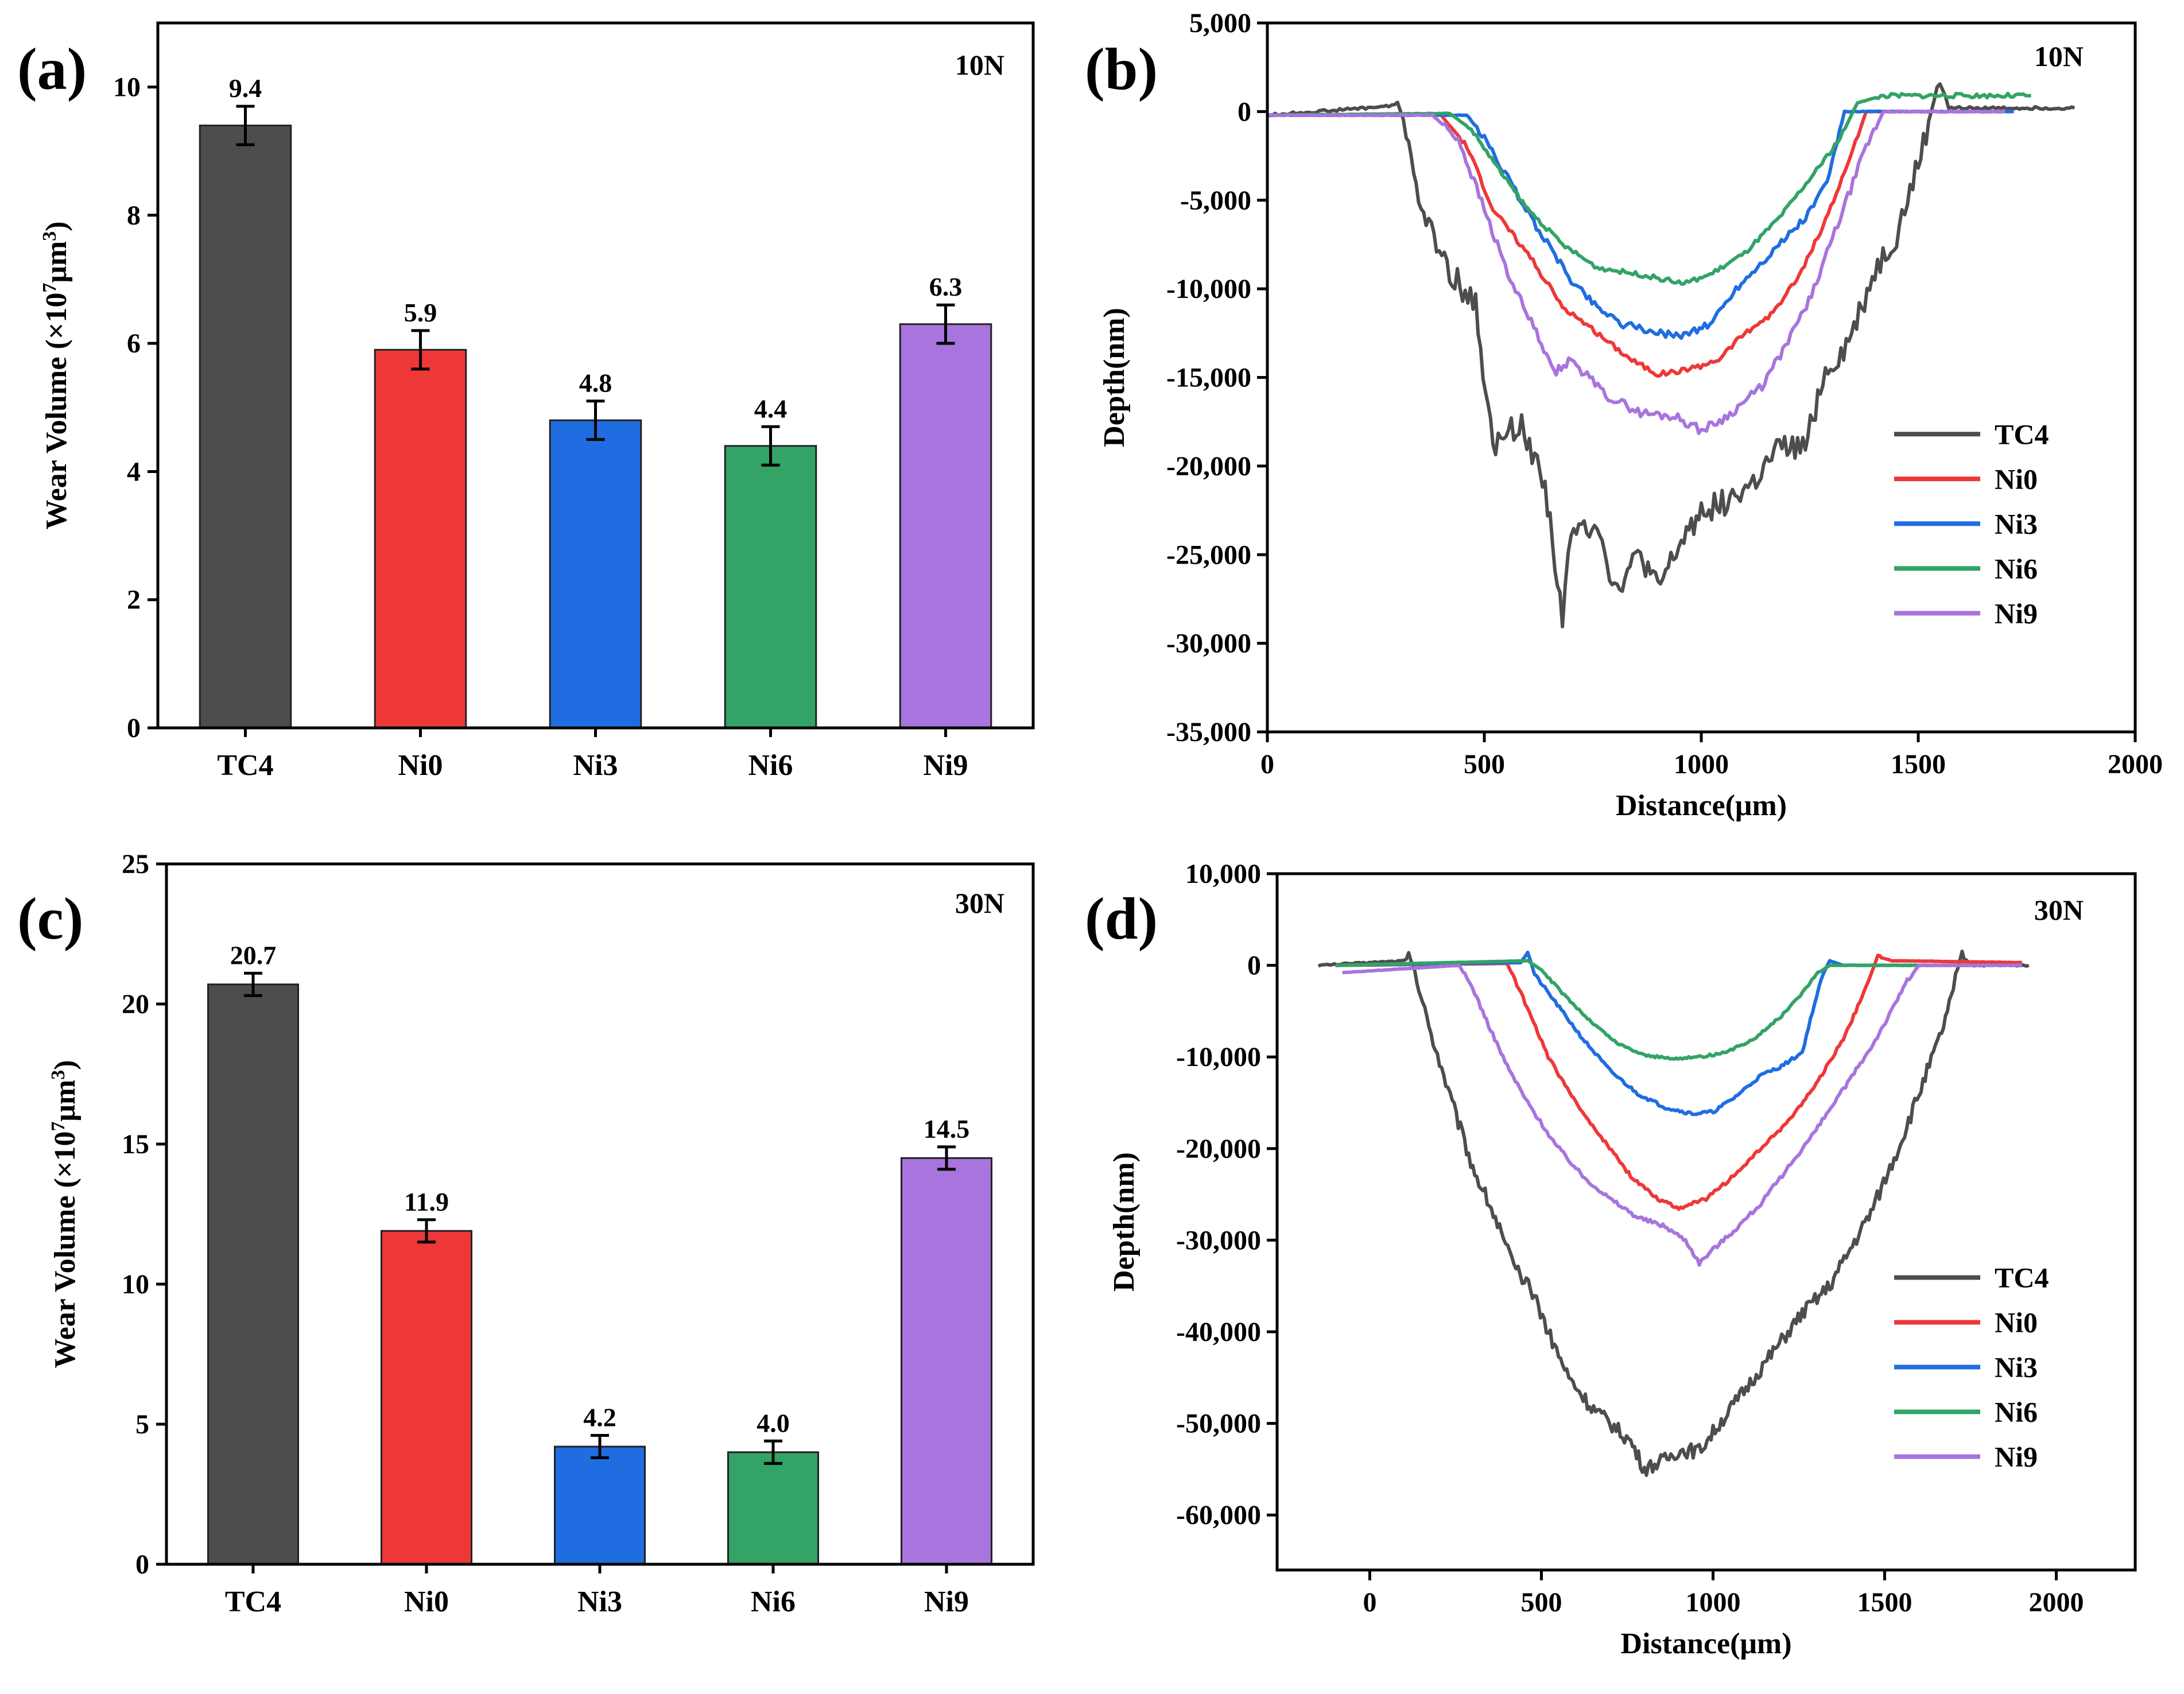 This screenshot has height=1694, width=2184. Describe the element at coordinates (947, 1128) in the screenshot. I see `value-label: 14.5` at that location.